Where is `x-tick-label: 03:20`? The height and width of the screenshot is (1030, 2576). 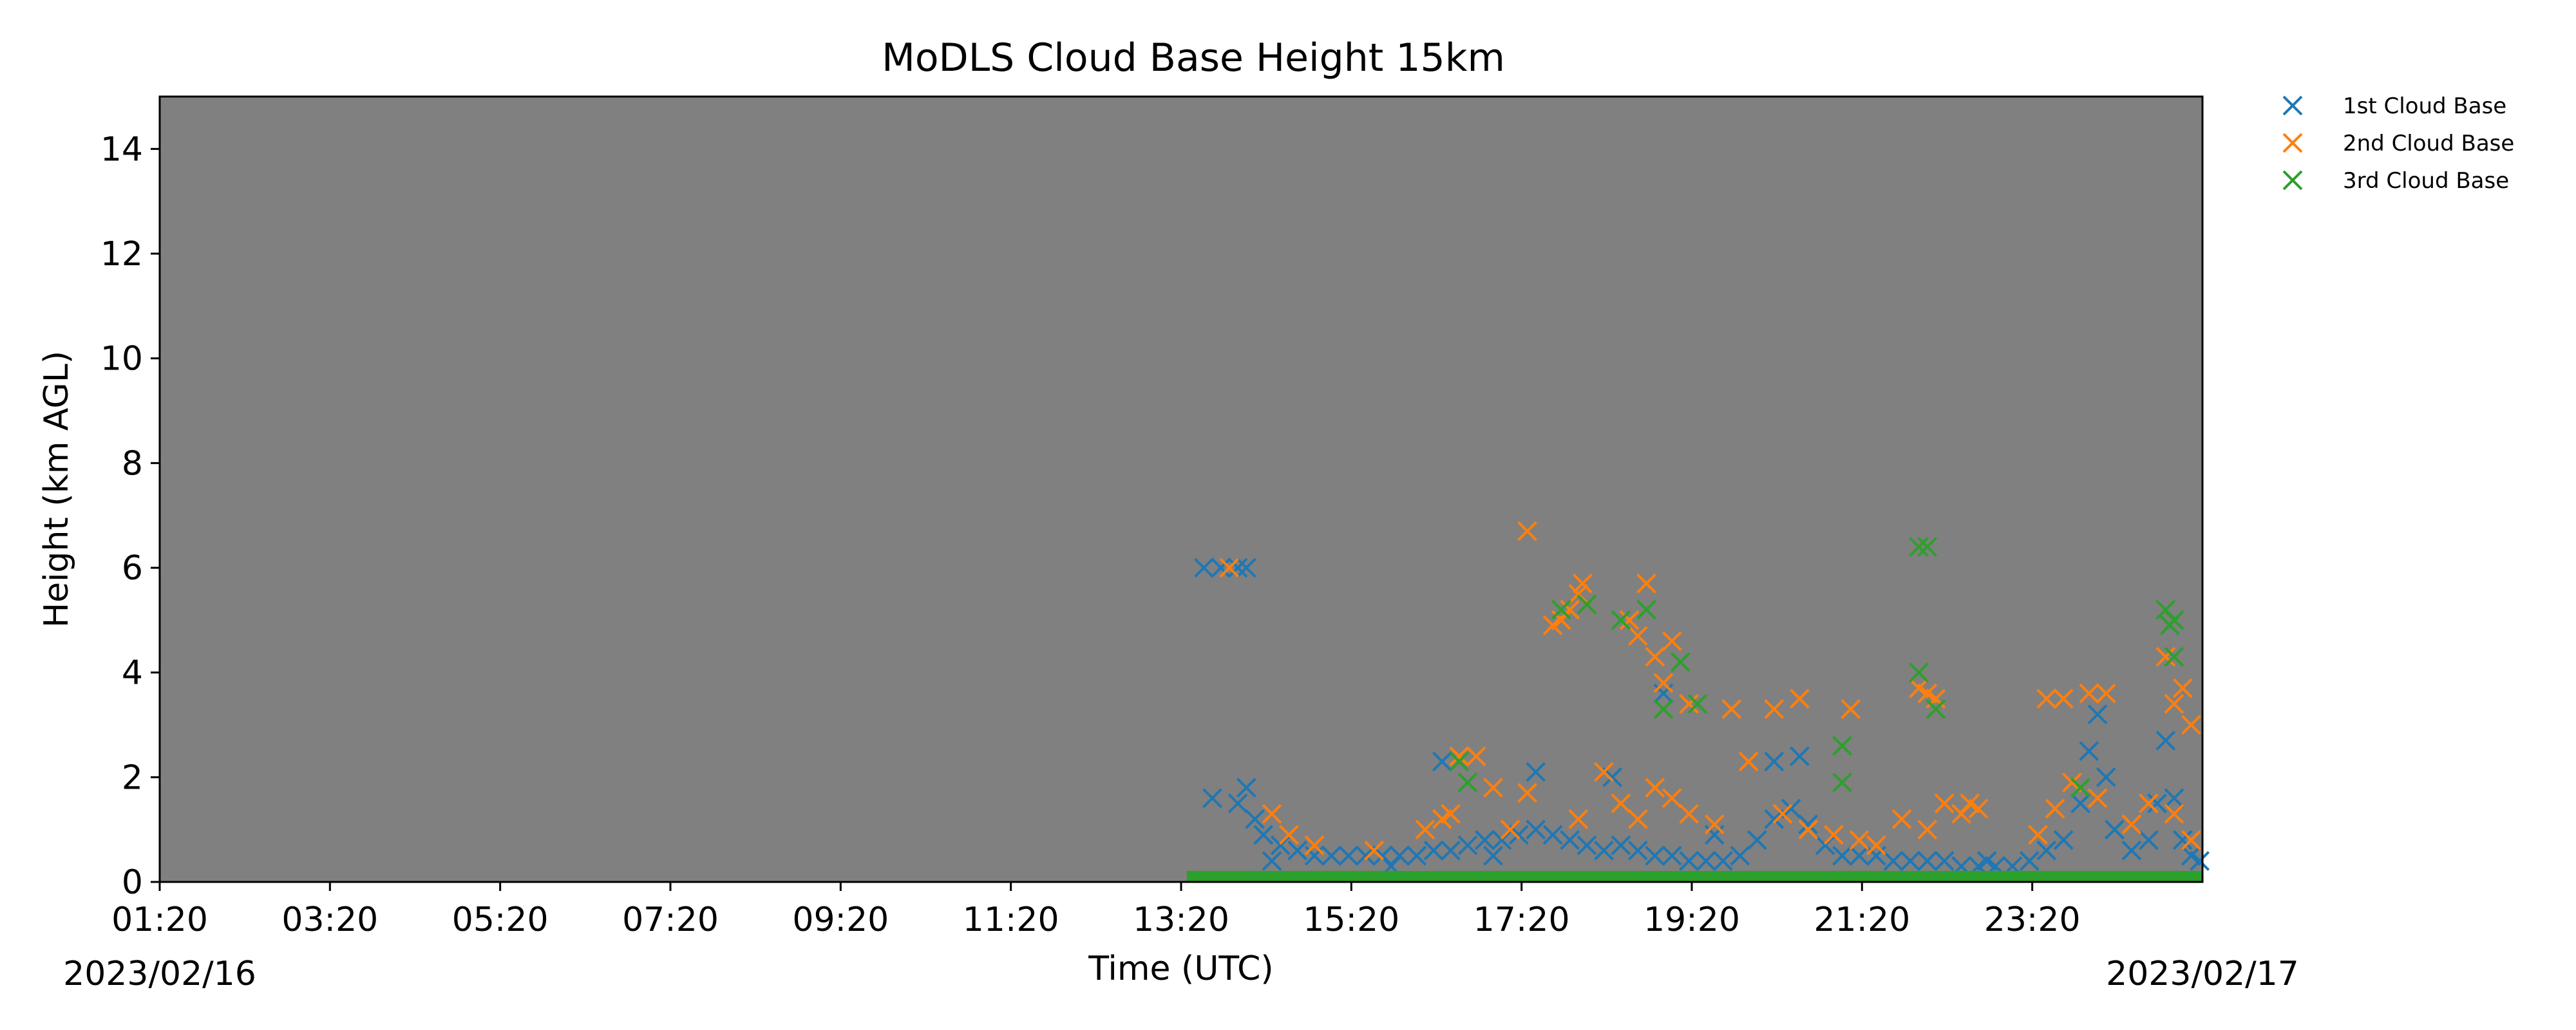
x-tick-label: 03:20 is located at coordinates (329, 920).